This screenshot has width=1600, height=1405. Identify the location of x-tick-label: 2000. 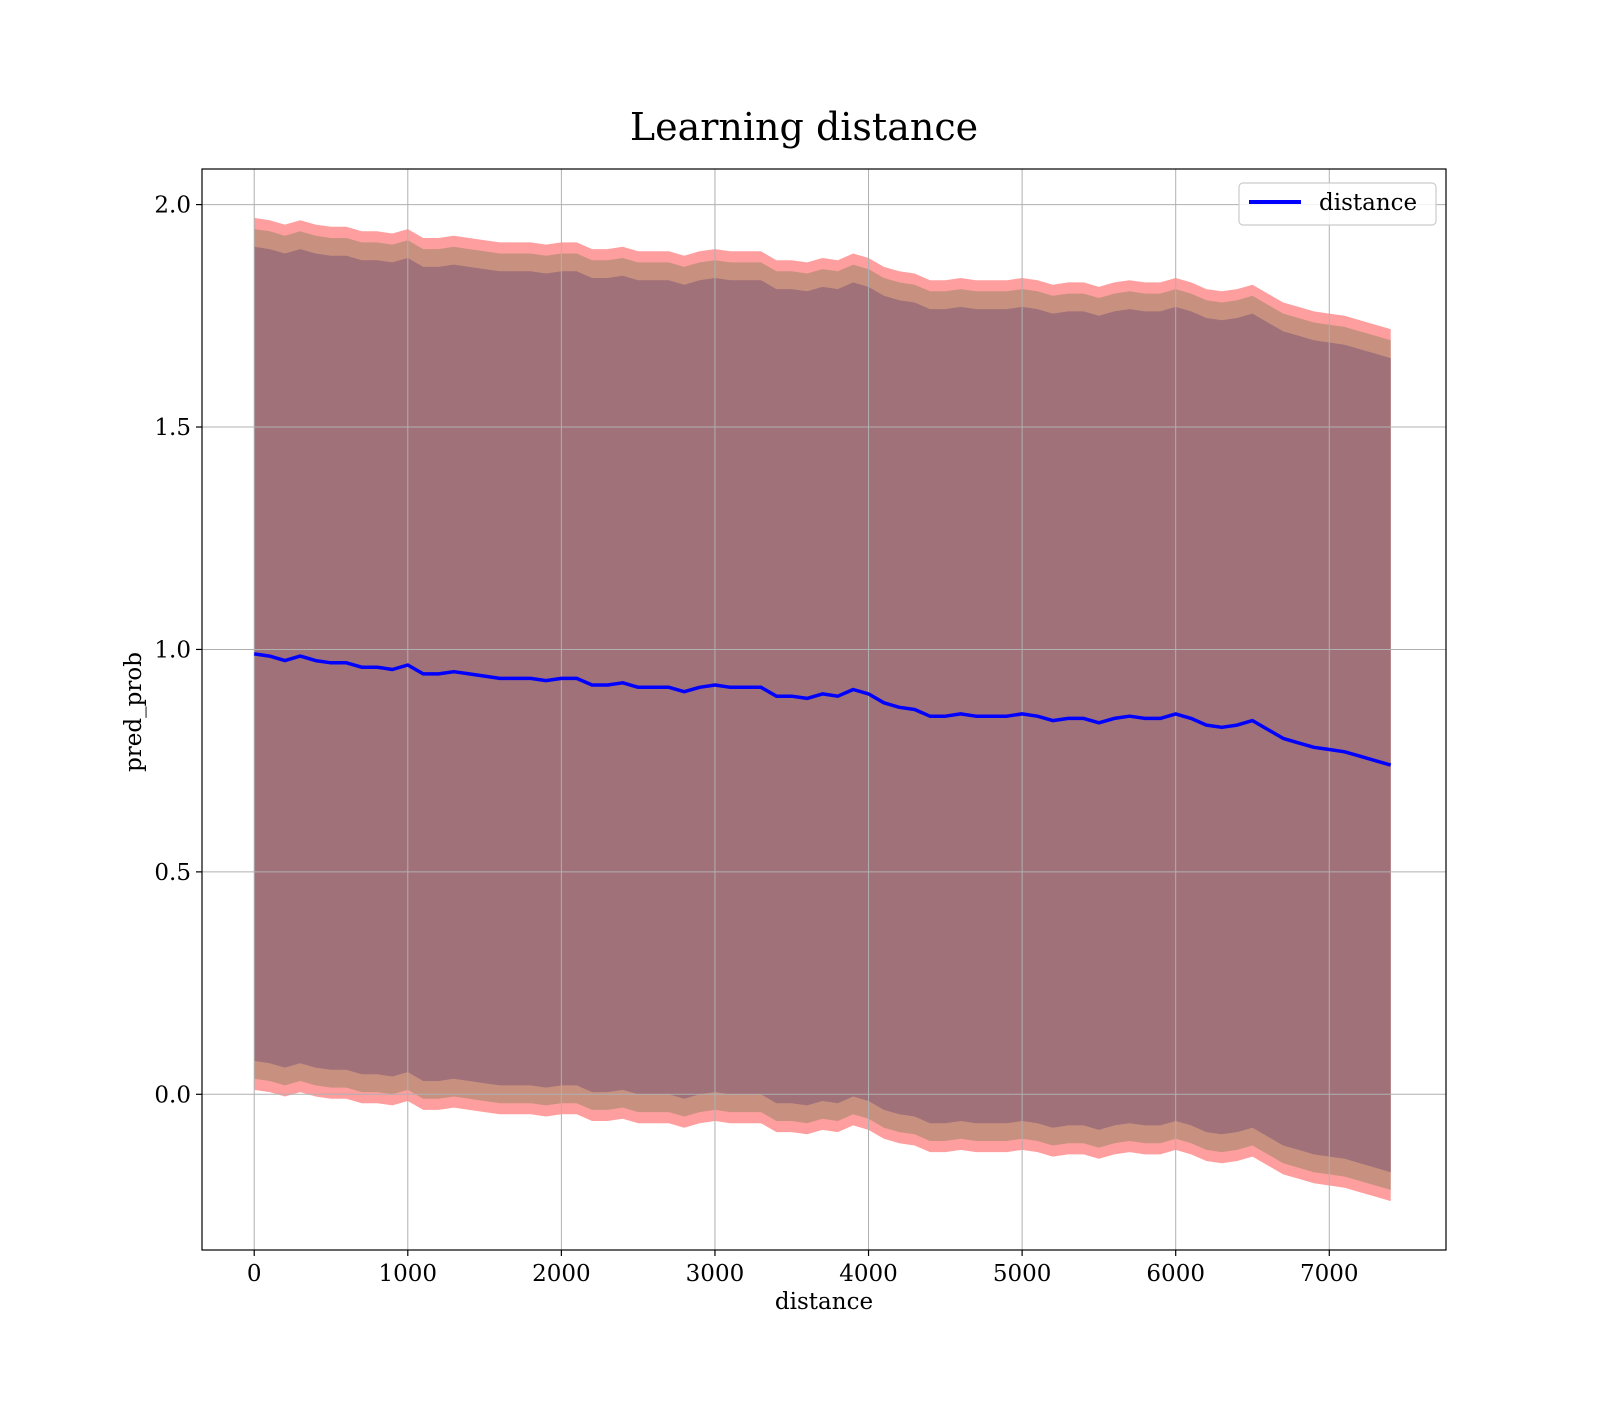
(561, 1274).